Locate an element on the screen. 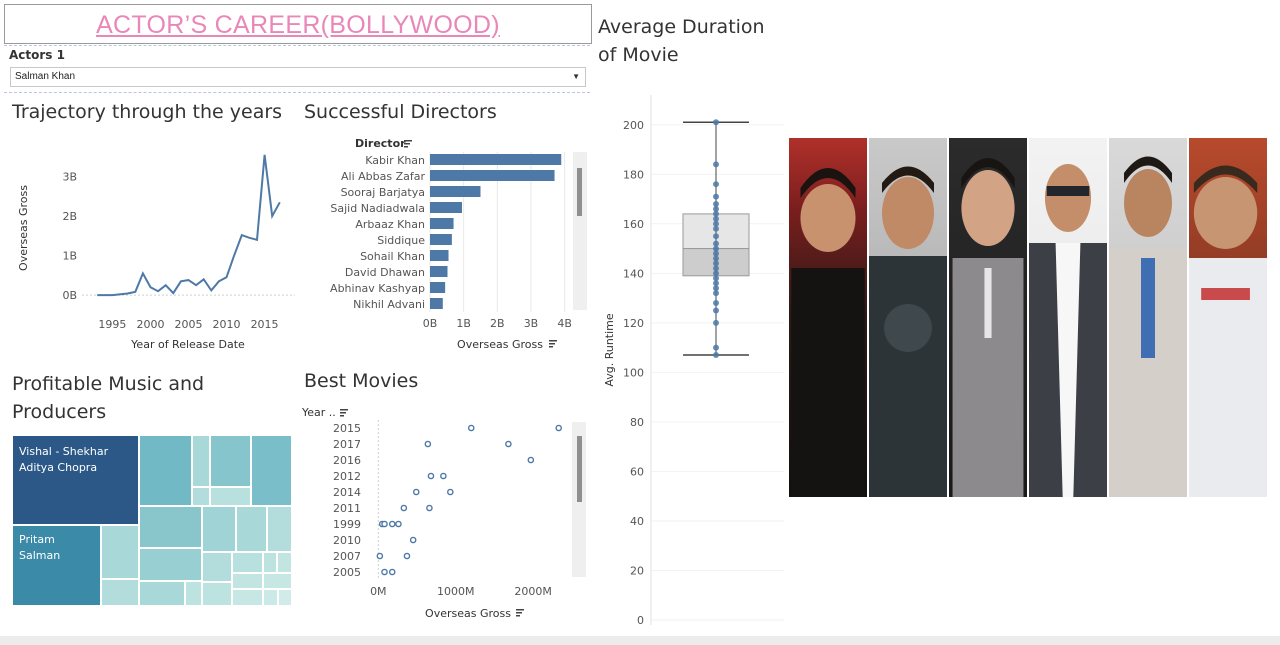 The height and width of the screenshot is (645, 1280). year-label: 2011 is located at coordinates (347, 508).